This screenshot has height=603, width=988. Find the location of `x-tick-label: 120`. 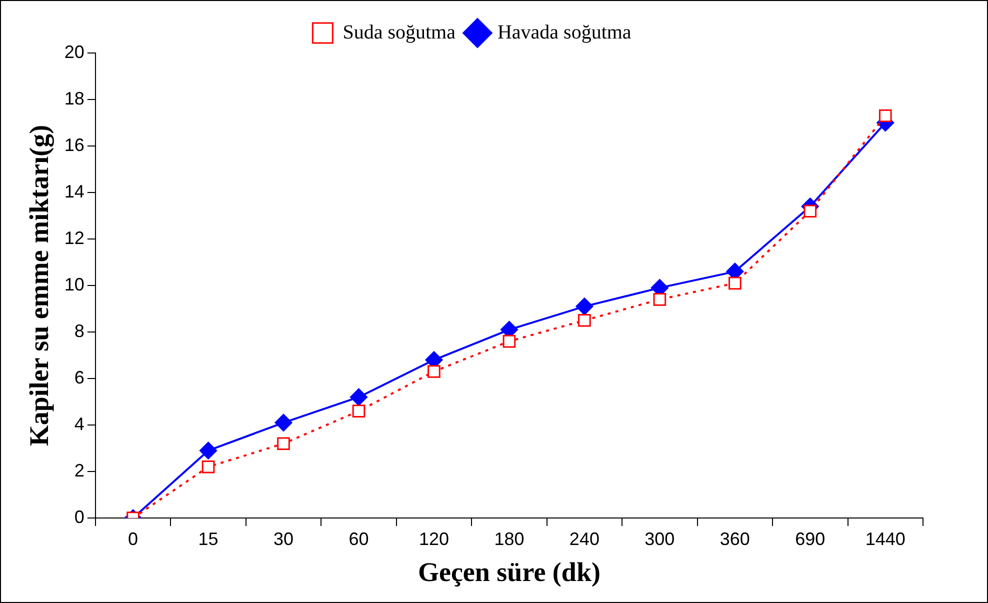

x-tick-label: 120 is located at coordinates (433, 538).